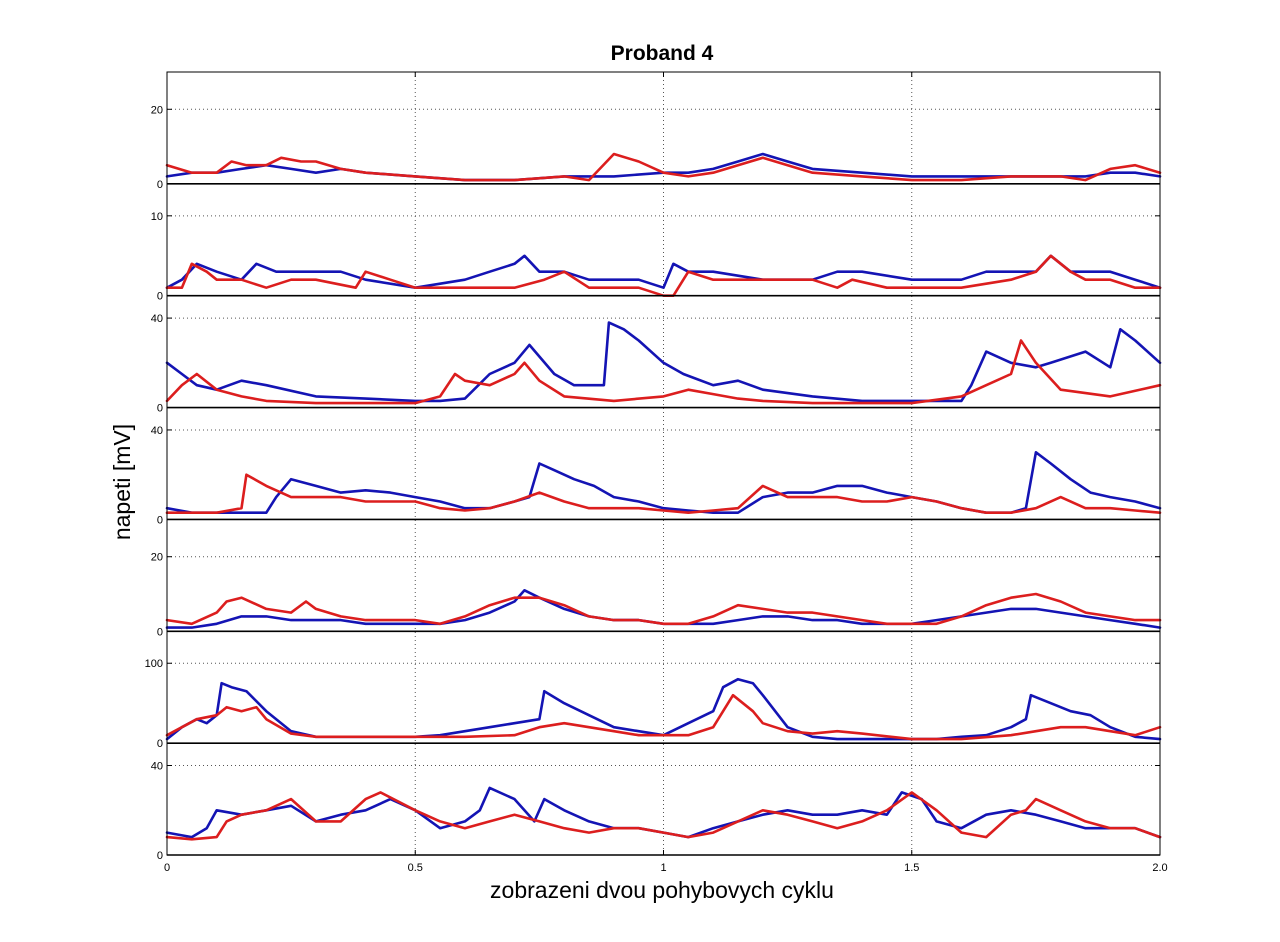 The image size is (1280, 942). I want to click on x-tick-label: 1.5, so click(911, 868).